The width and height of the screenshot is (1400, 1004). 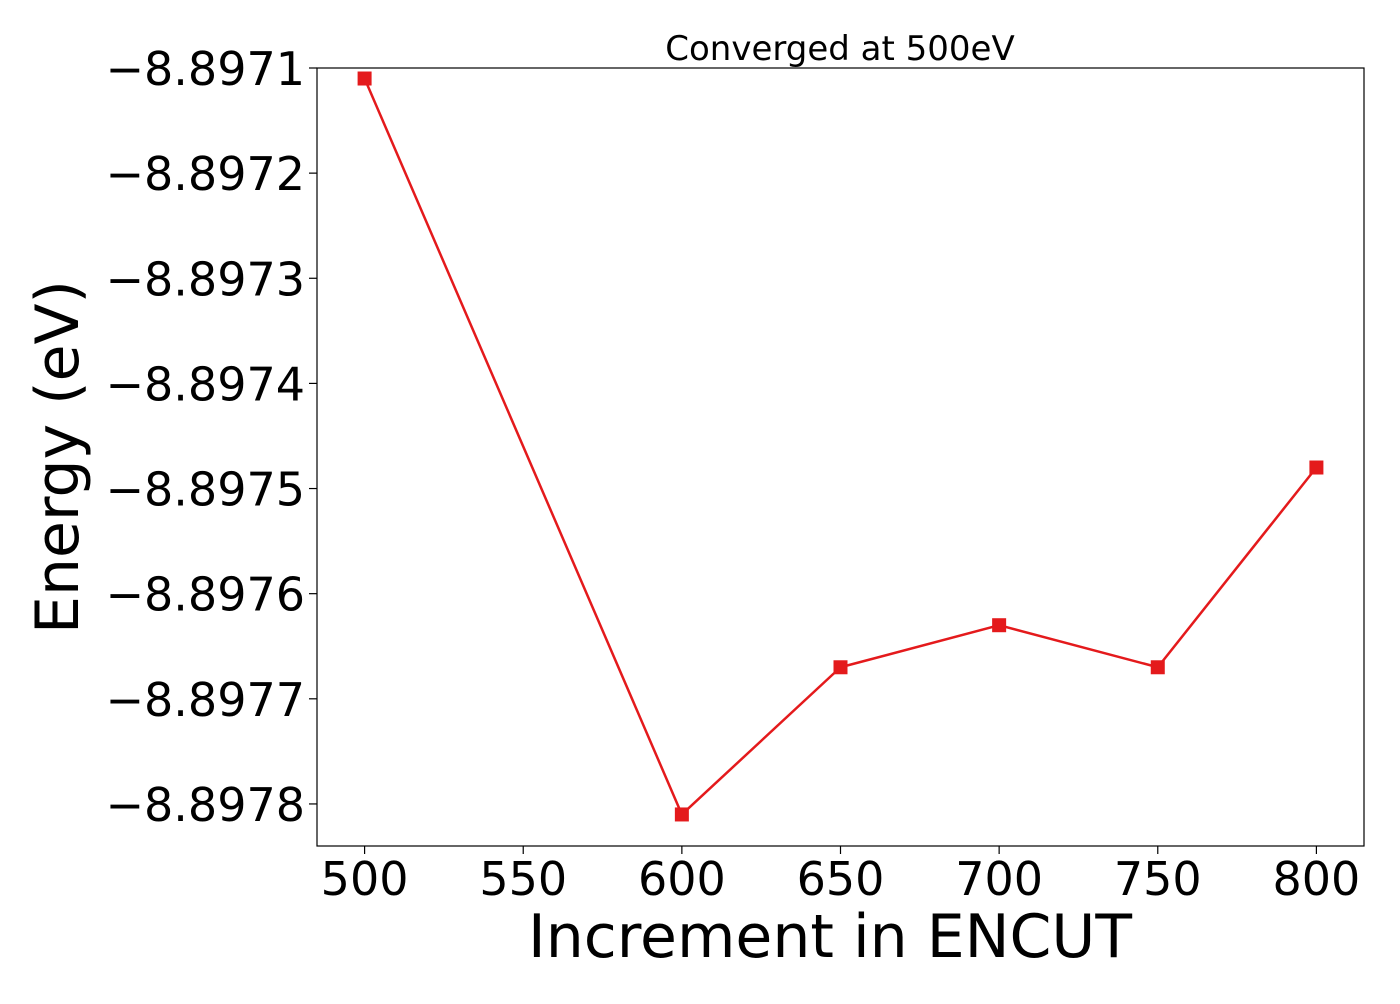 I want to click on x-tick-label: 500, so click(x=365, y=879).